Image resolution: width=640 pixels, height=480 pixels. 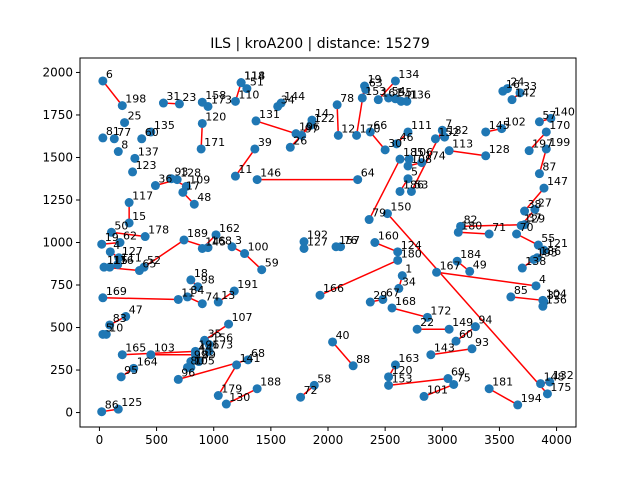 What do you see at coordinates (554, 295) in the screenshot?
I see `city-label: 32` at bounding box center [554, 295].